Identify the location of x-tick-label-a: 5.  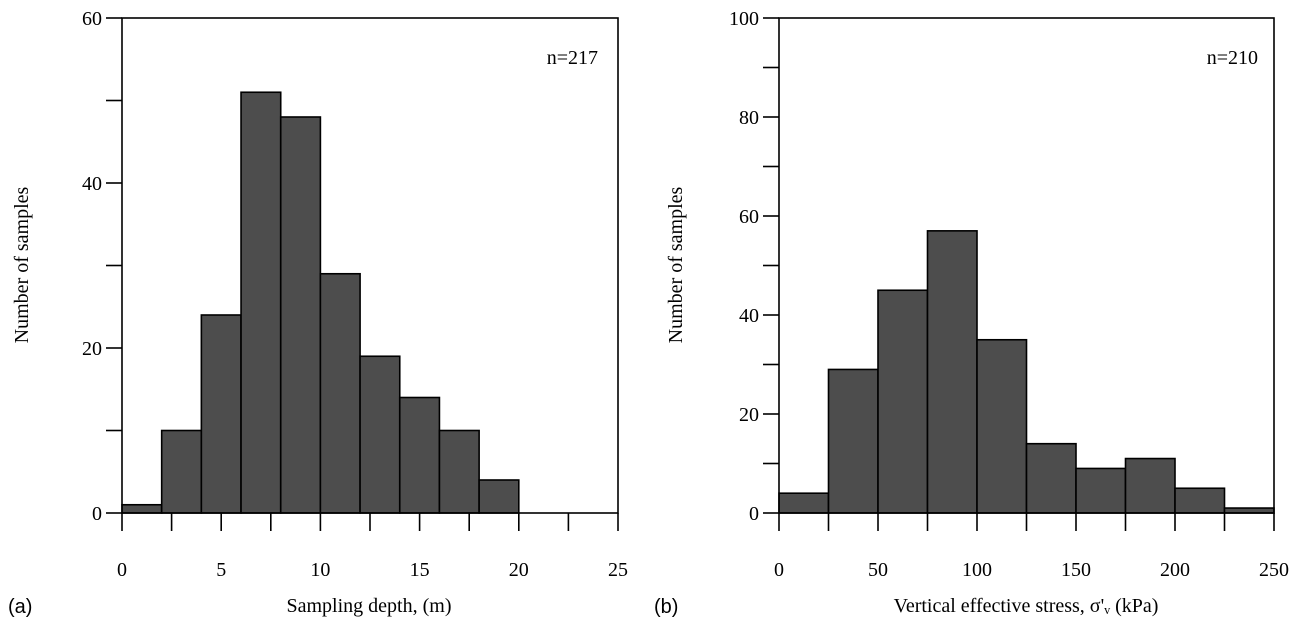
(221, 570).